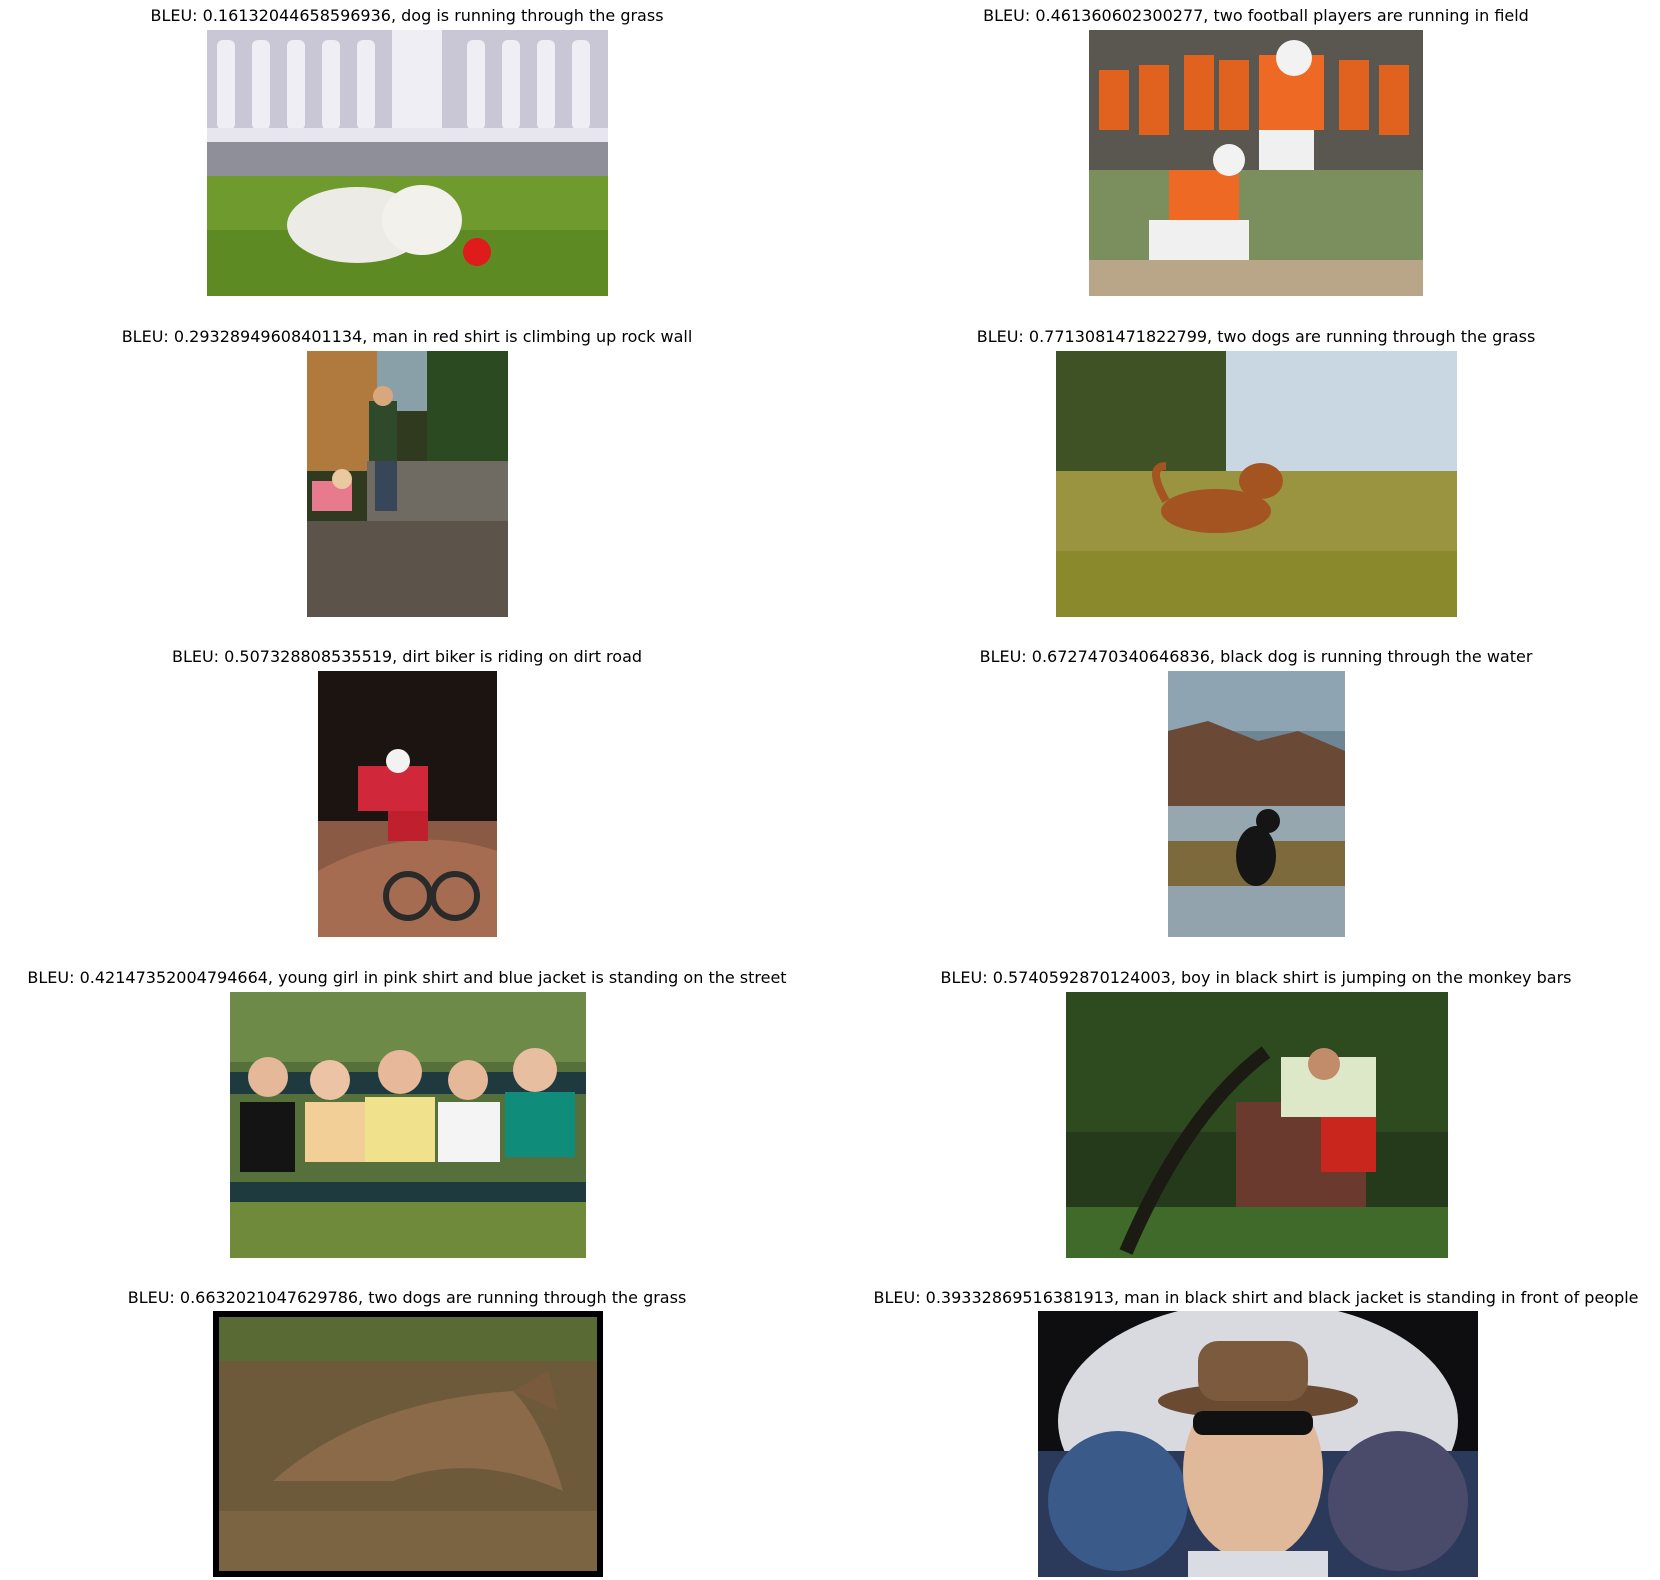  I want to click on photo-black-dog, so click(1256, 804).